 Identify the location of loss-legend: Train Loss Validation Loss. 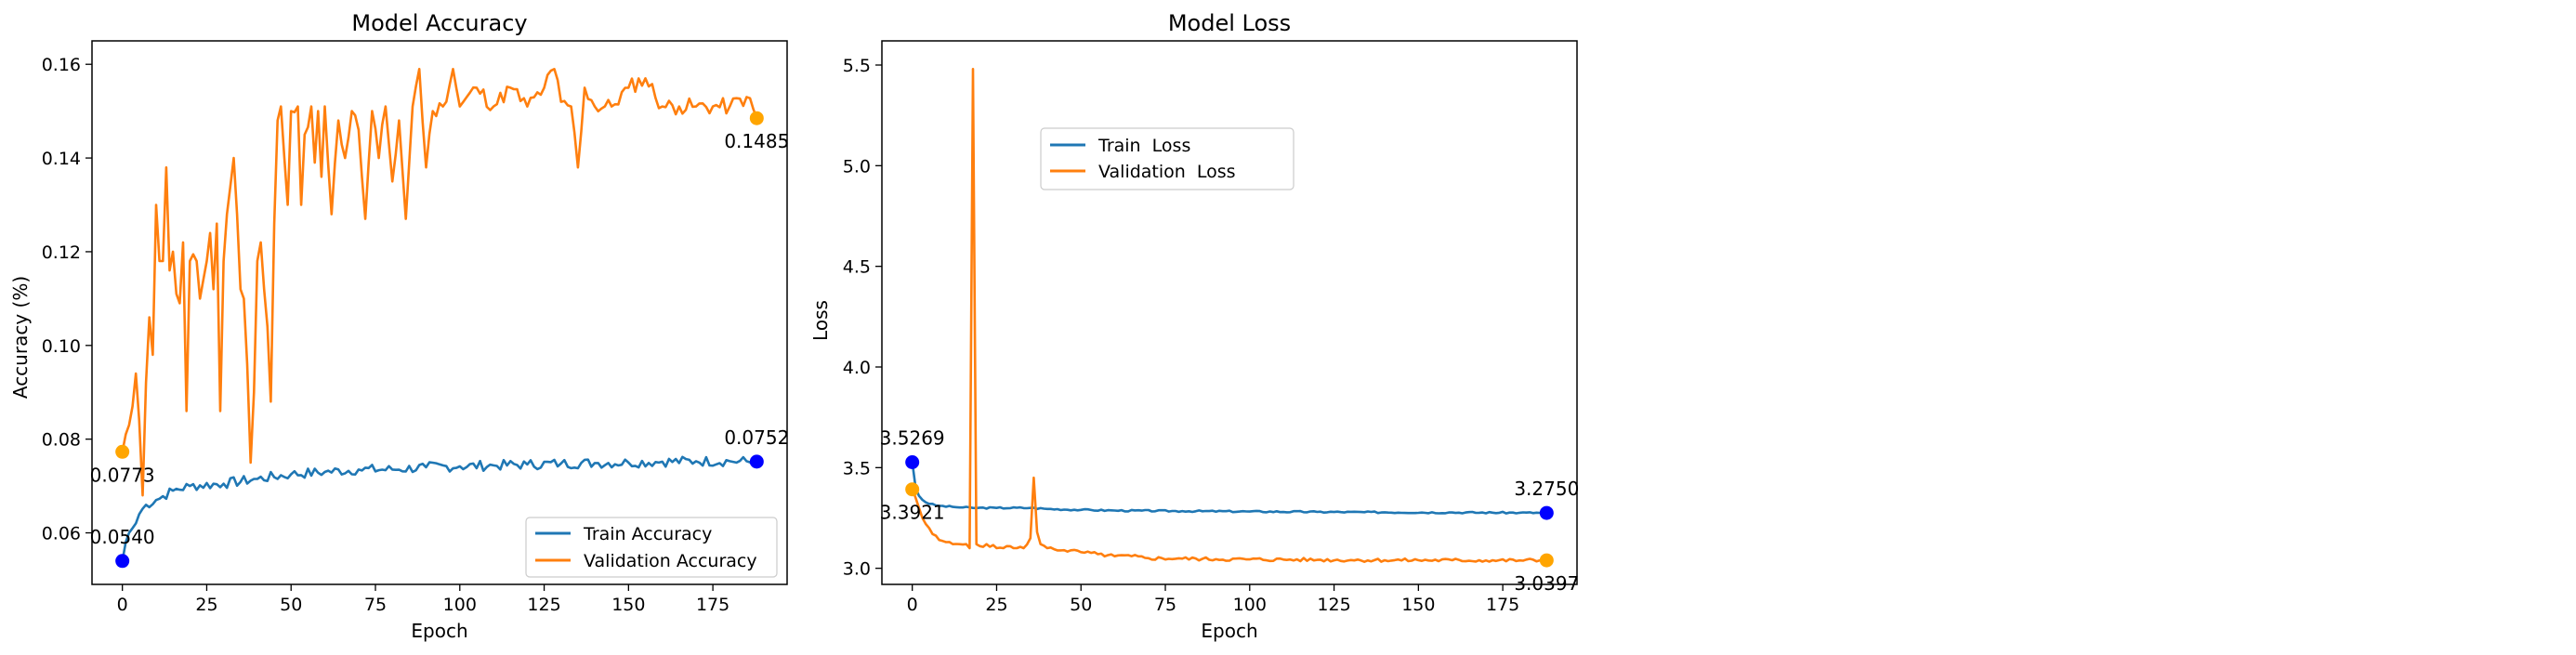
(1167, 158).